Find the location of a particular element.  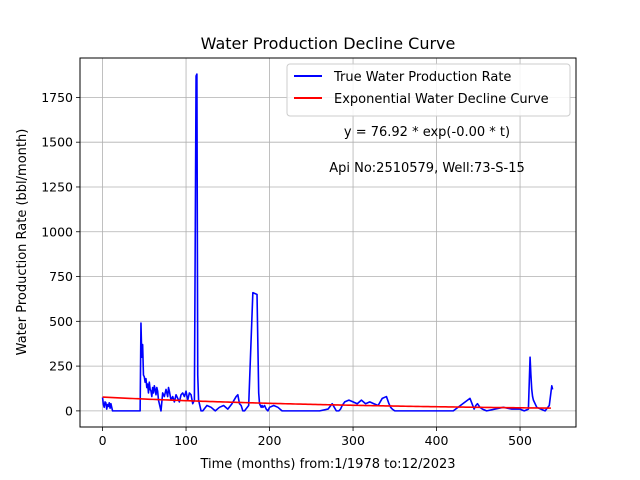

y-tick-label: 0 is located at coordinates (69, 410).